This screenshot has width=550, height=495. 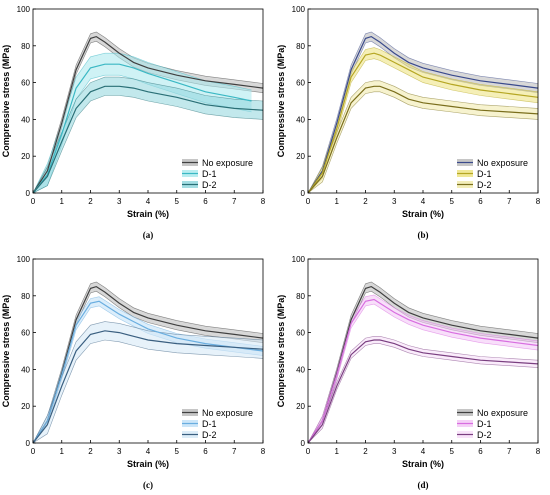 I want to click on panel-caption: (a), so click(x=148, y=235).